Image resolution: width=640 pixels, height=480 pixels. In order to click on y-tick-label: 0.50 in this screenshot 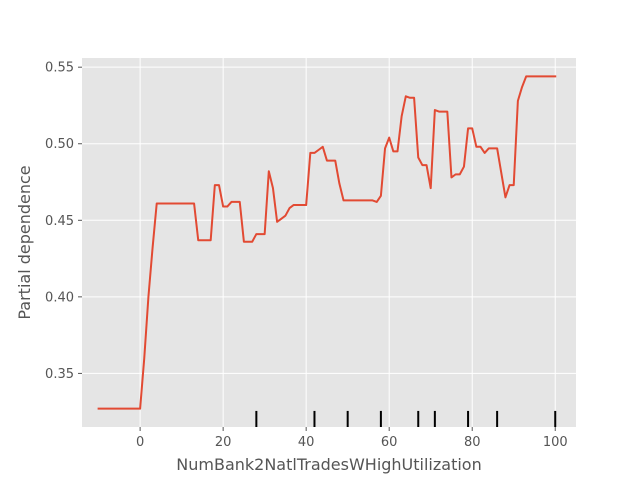, I will do `click(59, 144)`.